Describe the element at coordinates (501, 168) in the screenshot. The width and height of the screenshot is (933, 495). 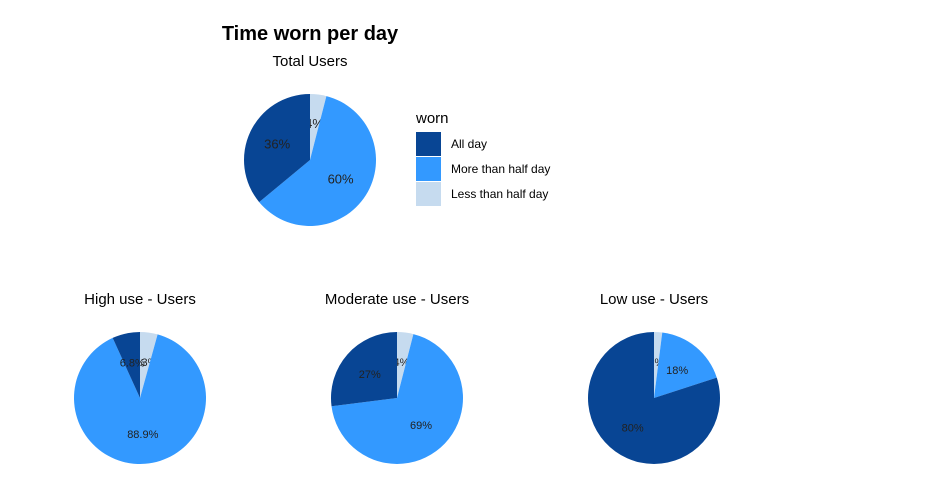
I see `legend-label-more-than-half-day: More than half day` at that location.